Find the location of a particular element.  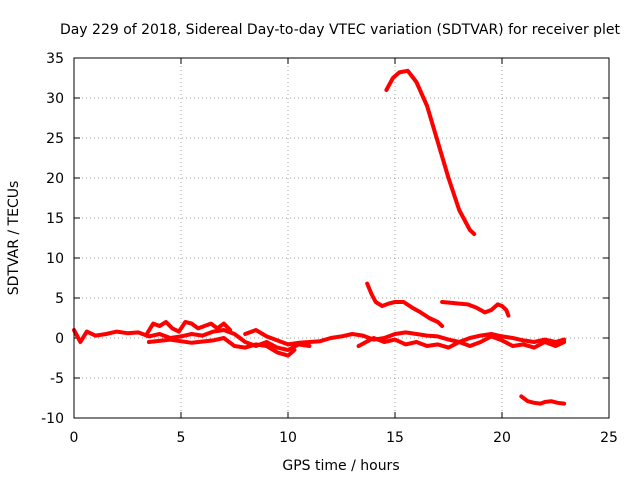

y-tick-label: 10 is located at coordinates (55, 259).